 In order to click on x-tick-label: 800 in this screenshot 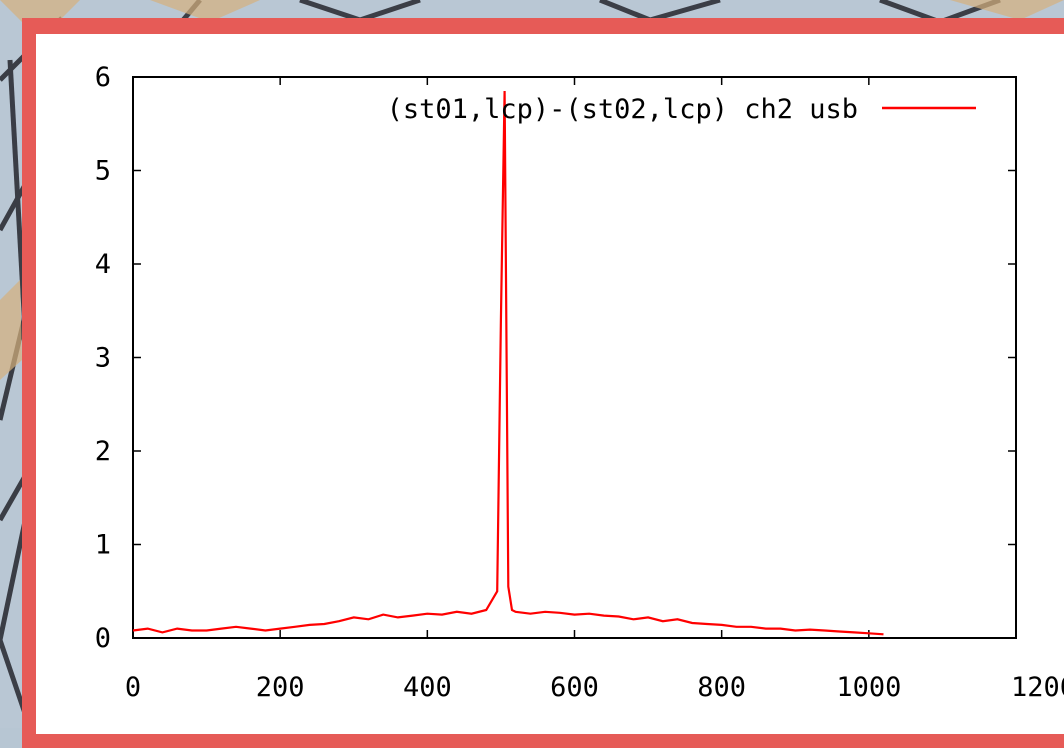, I will do `click(721, 687)`.